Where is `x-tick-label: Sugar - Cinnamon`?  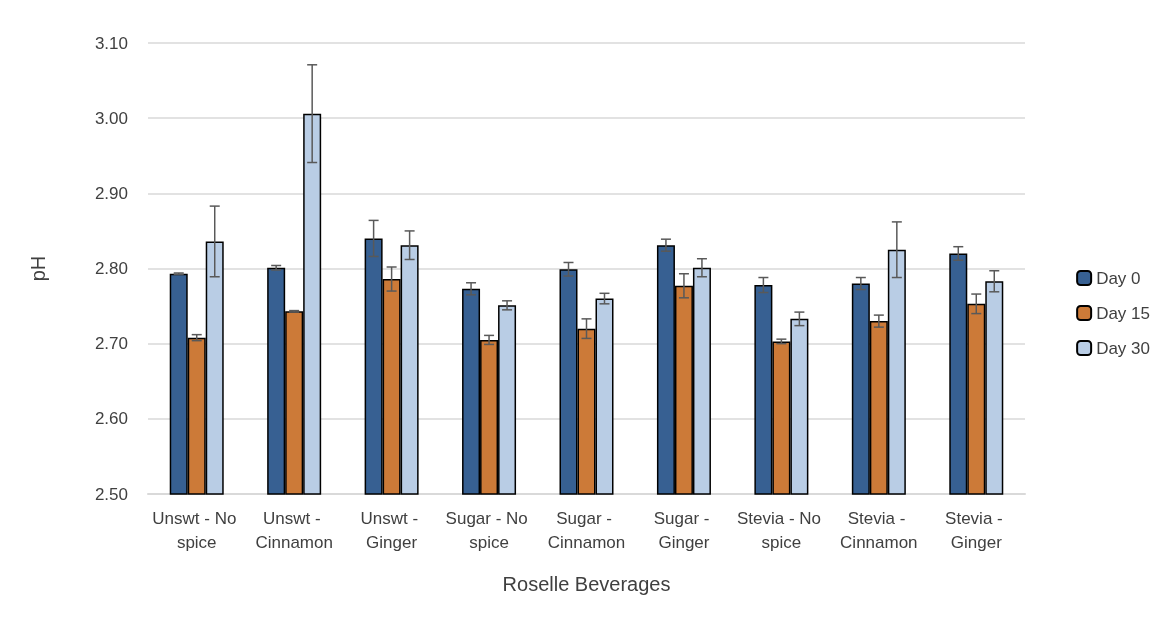
x-tick-label: Sugar - Cinnamon is located at coordinates (586, 530).